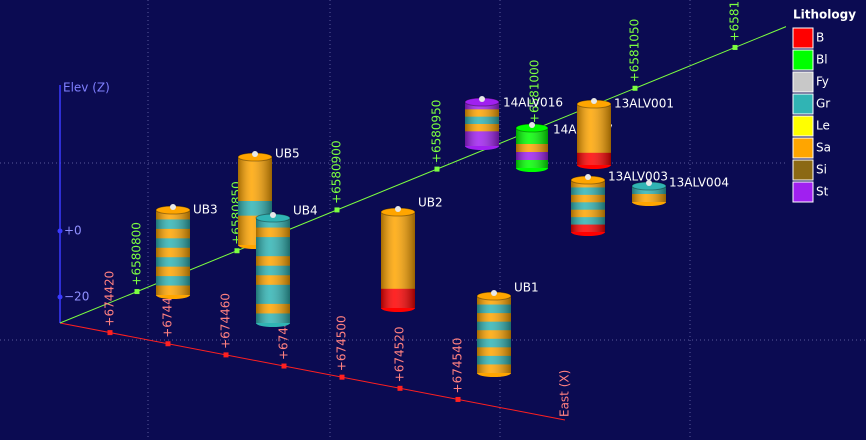  Describe the element at coordinates (526, 288) in the screenshot. I see `hole-label: UB1` at that location.